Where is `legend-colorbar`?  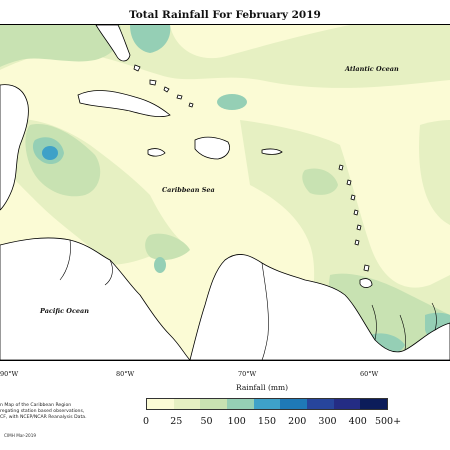
legend-colorbar is located at coordinates (267, 404).